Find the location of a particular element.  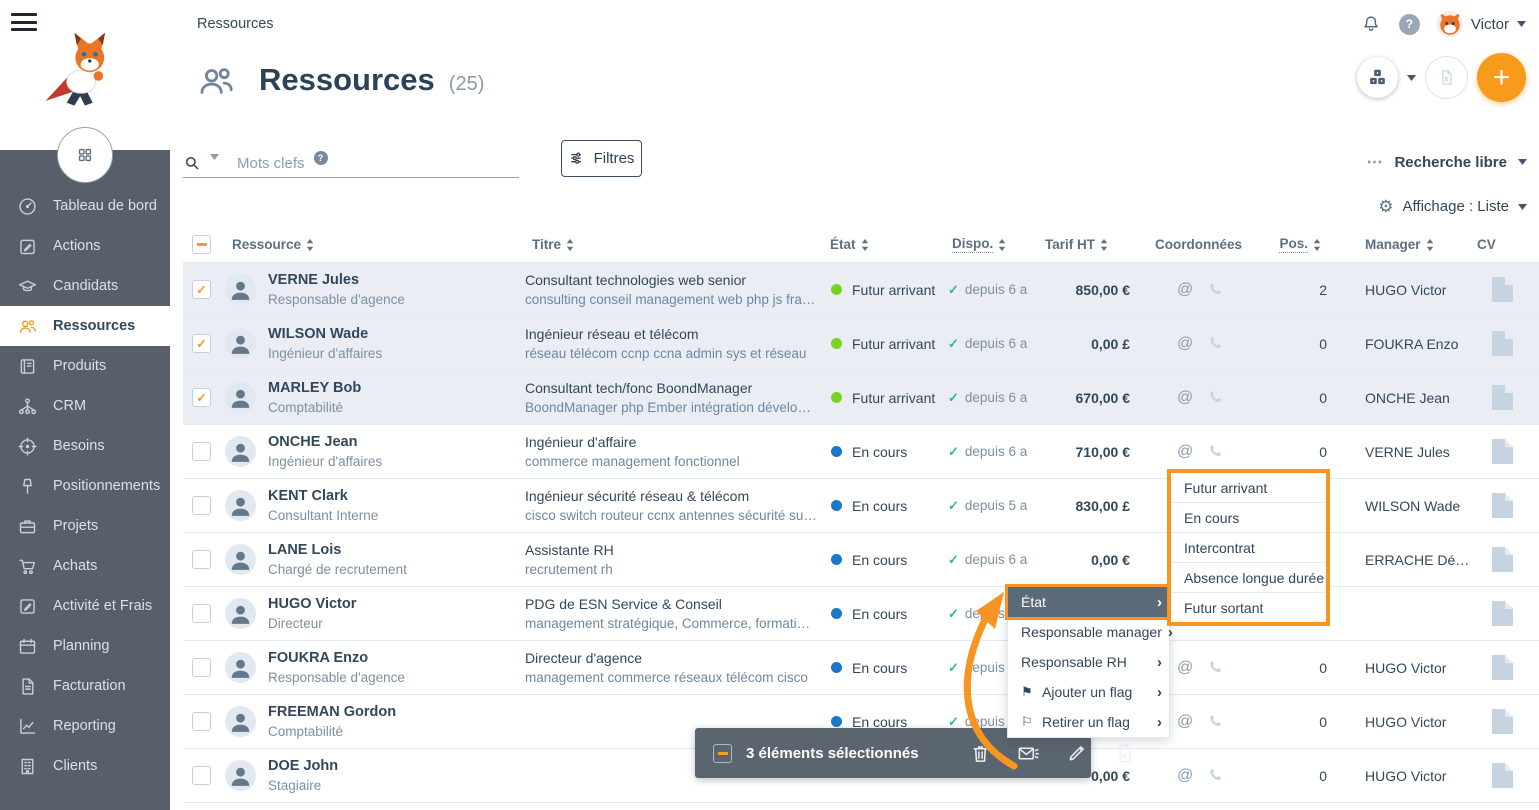

submenu-item-en-cours: En cours is located at coordinates (1248, 518).